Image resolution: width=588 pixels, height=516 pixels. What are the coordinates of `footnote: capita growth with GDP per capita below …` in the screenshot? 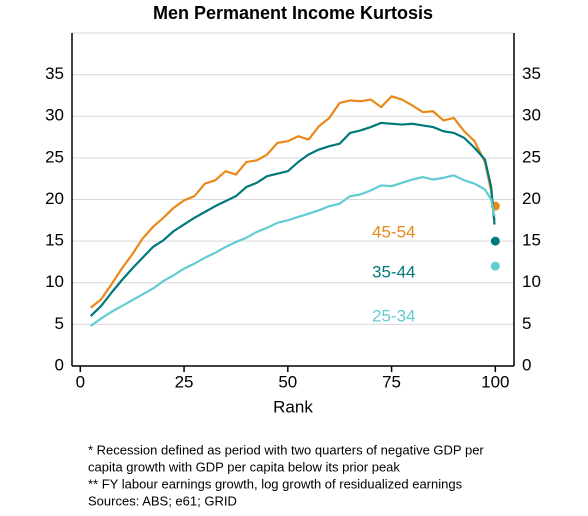 It's located at (244, 466).